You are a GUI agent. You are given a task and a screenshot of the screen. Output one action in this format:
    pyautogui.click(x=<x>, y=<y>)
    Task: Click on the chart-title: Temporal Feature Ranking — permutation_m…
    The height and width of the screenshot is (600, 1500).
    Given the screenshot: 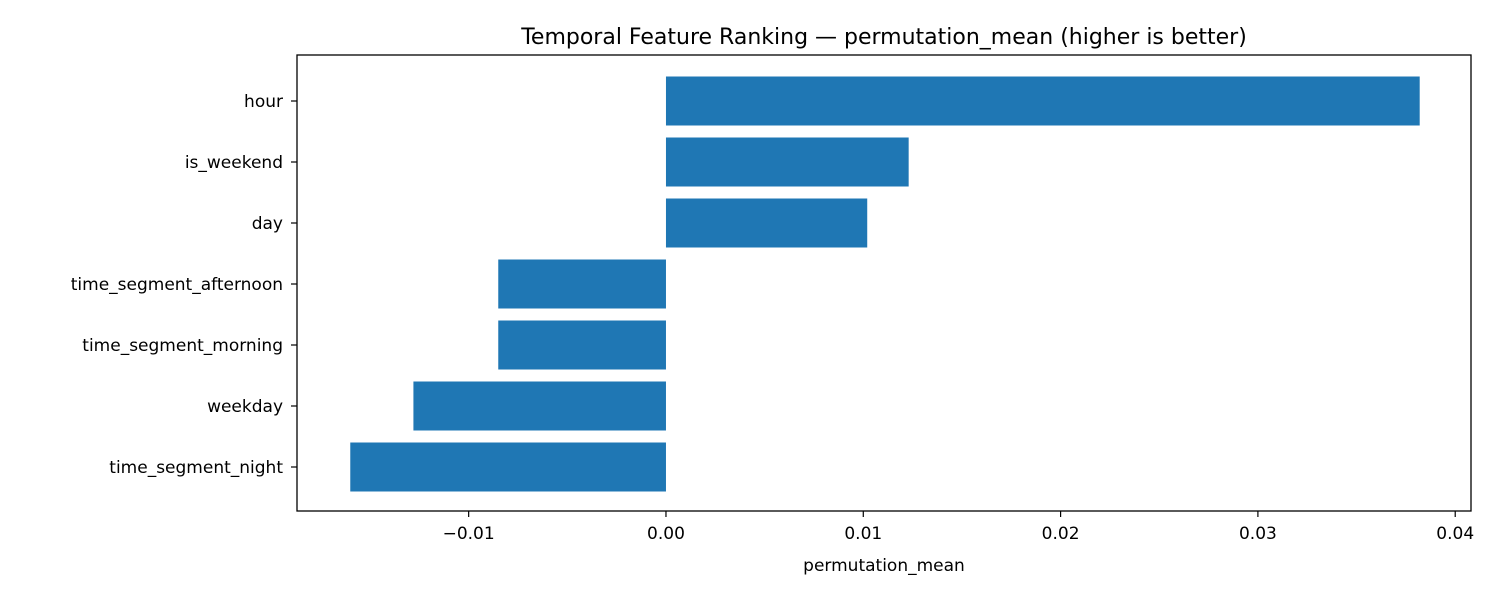 What is the action you would take?
    pyautogui.click(x=883, y=37)
    